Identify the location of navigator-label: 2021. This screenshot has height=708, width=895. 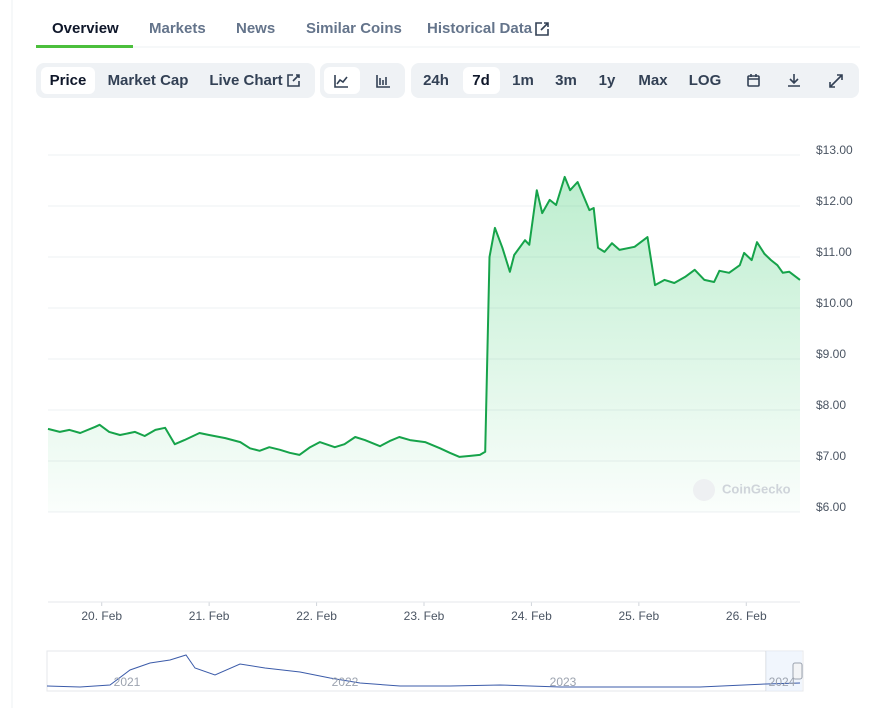
(127, 682).